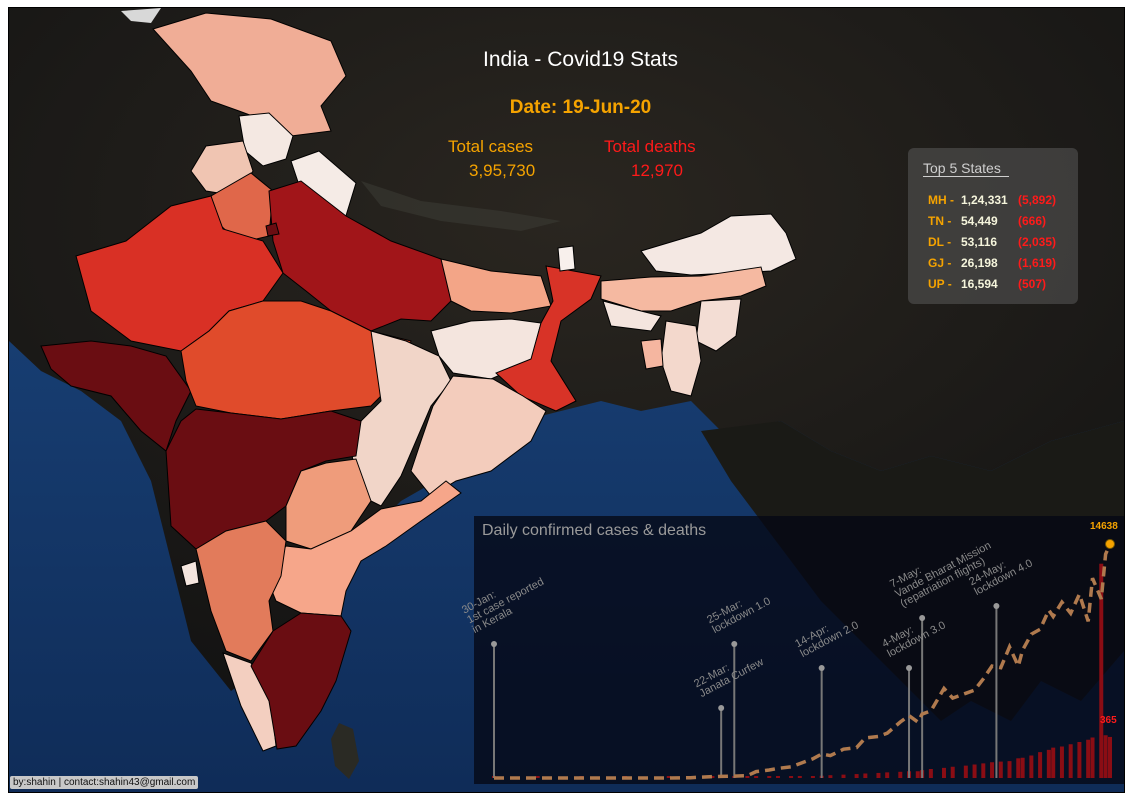 The height and width of the screenshot is (798, 1131). What do you see at coordinates (940, 221) in the screenshot?
I see `state-code: TN -` at bounding box center [940, 221].